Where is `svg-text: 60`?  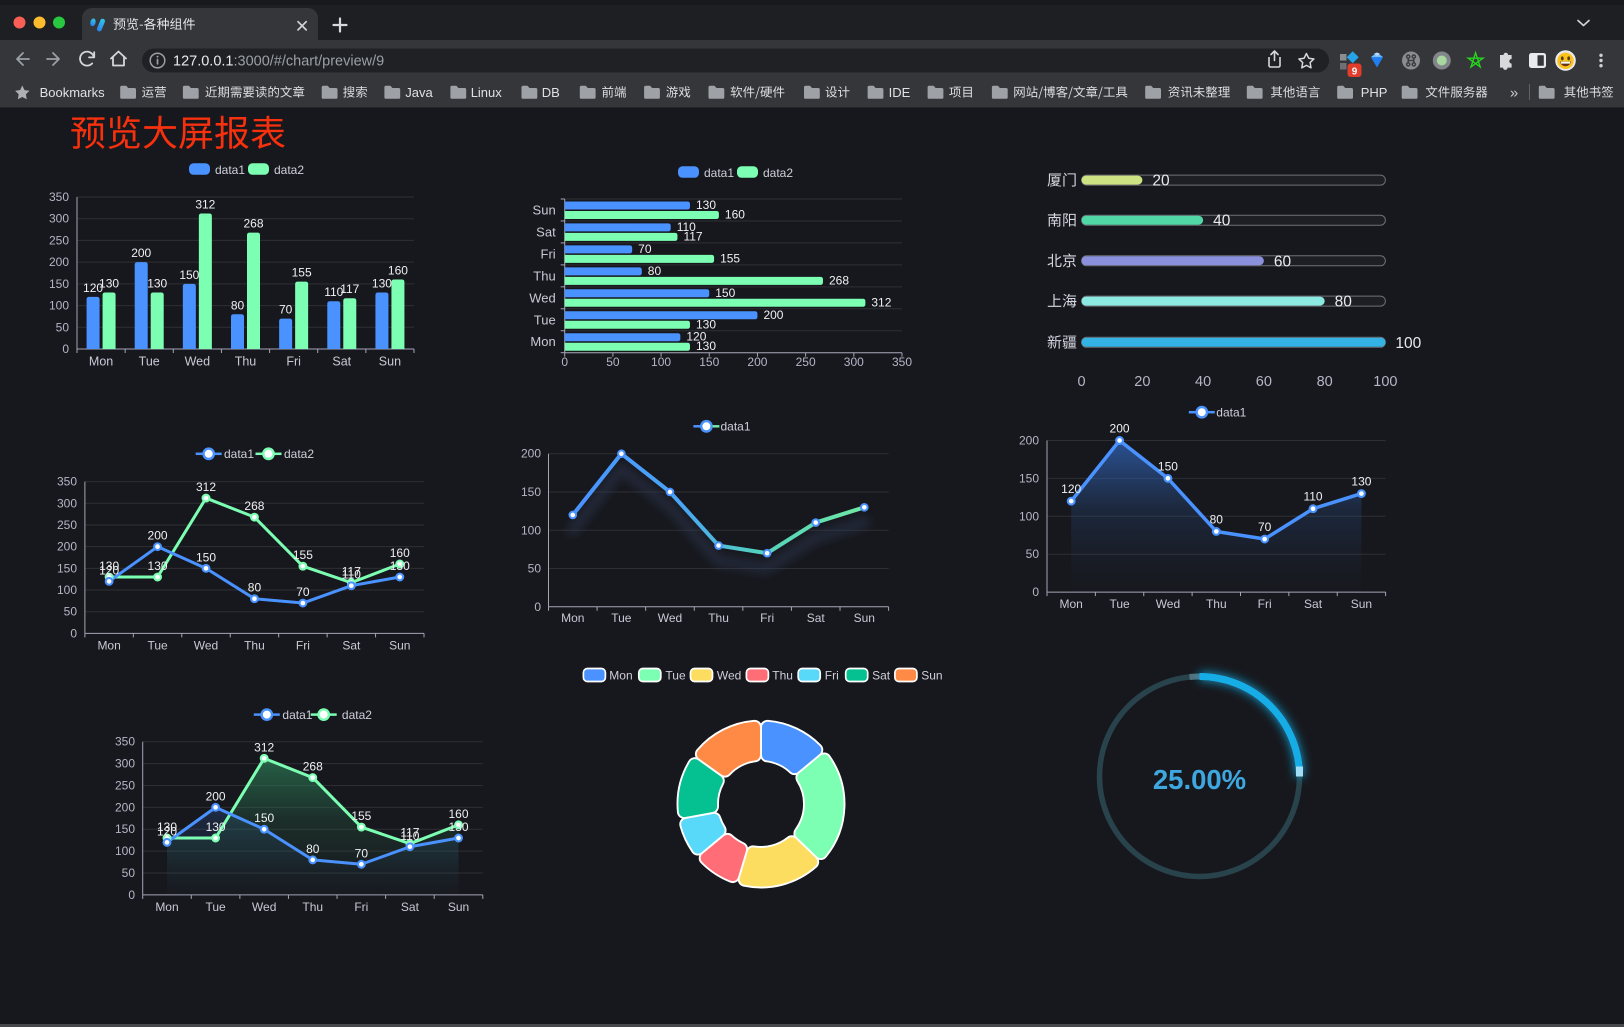 svg-text: 60 is located at coordinates (1264, 382).